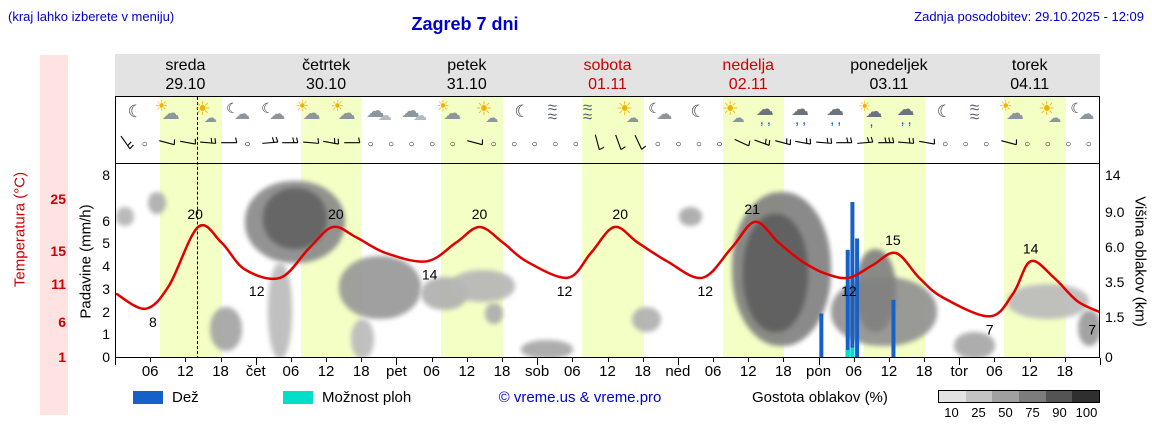 This screenshot has width=1152, height=443. Describe the element at coordinates (308, 110) in the screenshot. I see `cloudsun-icon: ☀ ☁` at that location.